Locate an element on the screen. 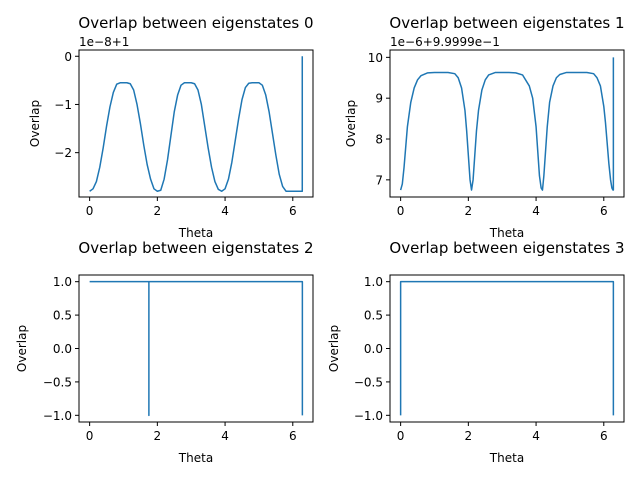 The image size is (640, 480). subplot-title: Overlap between eigenstates 0 is located at coordinates (195, 23).